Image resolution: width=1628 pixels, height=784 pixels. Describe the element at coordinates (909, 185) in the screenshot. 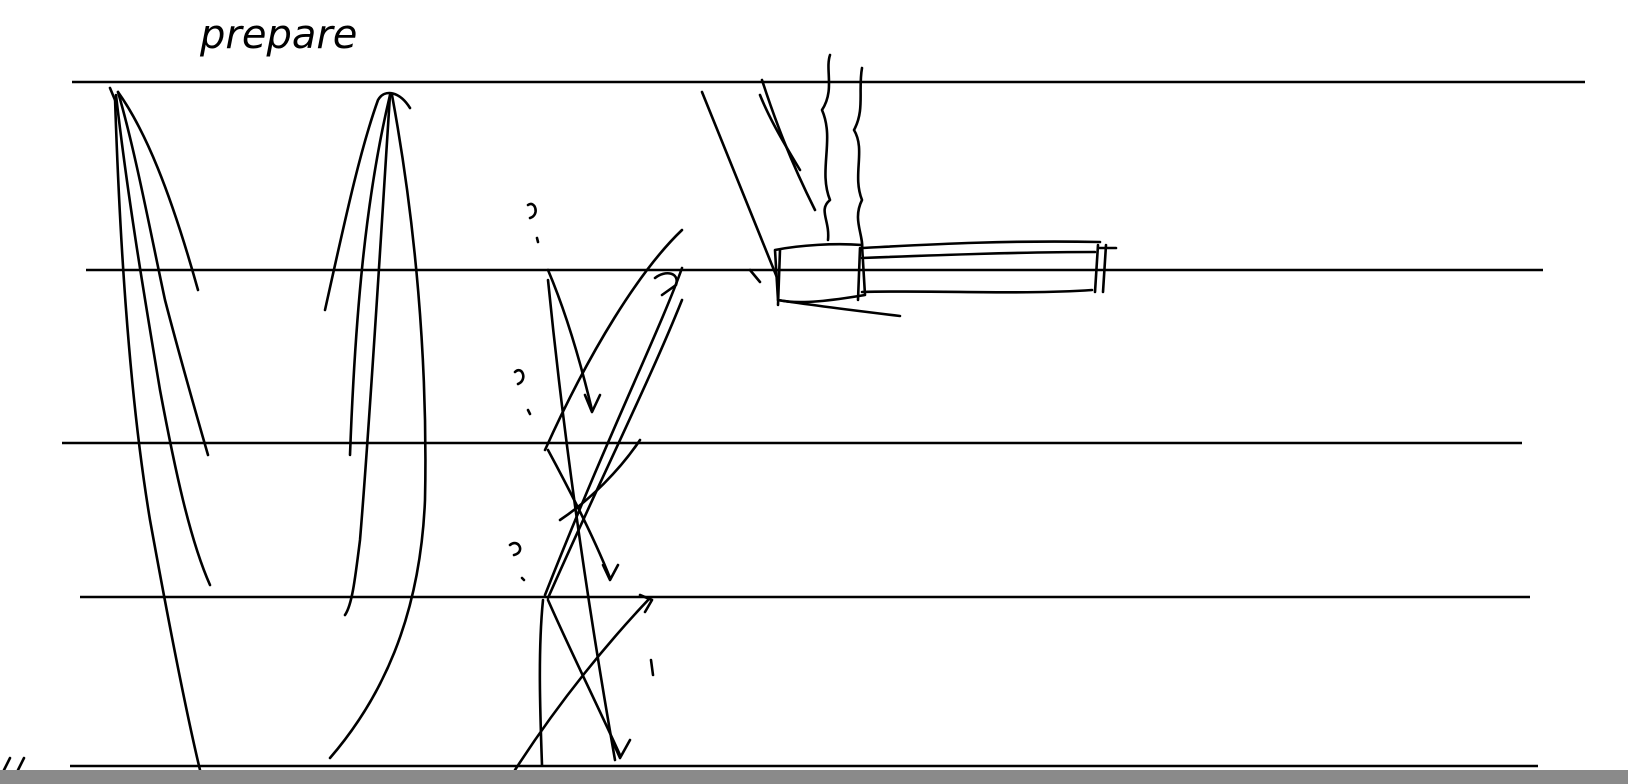

I see `beam-structure-group` at that location.